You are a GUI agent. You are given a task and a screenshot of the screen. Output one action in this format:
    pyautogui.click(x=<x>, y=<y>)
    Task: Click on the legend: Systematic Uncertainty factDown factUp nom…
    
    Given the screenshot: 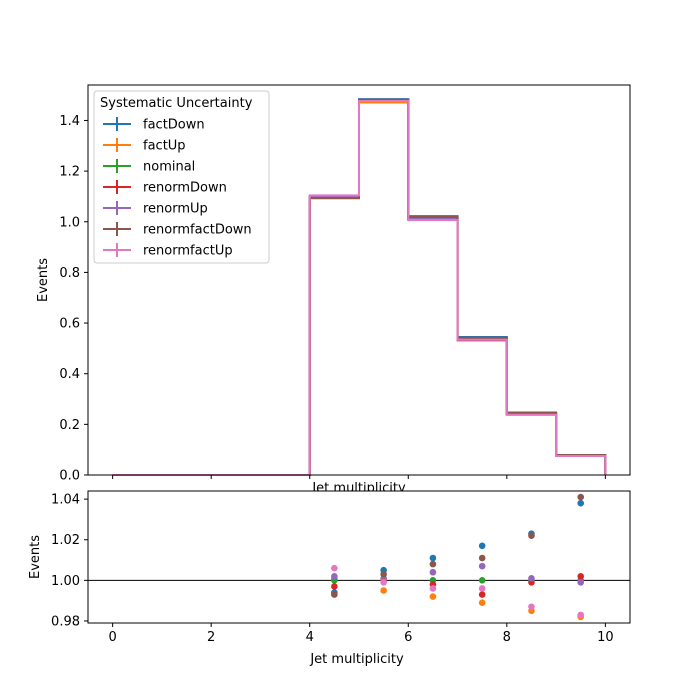 What is the action you would take?
    pyautogui.click(x=181, y=177)
    